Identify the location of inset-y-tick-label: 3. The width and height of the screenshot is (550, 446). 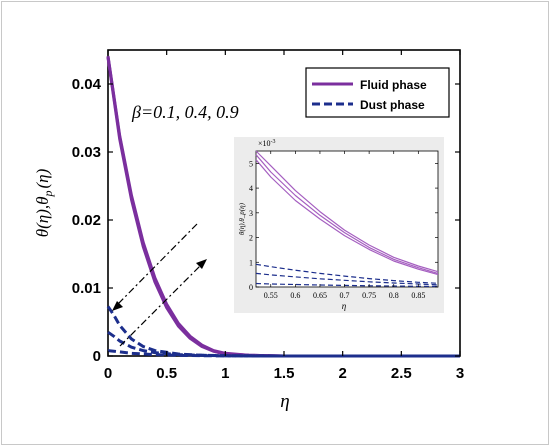
(251, 213).